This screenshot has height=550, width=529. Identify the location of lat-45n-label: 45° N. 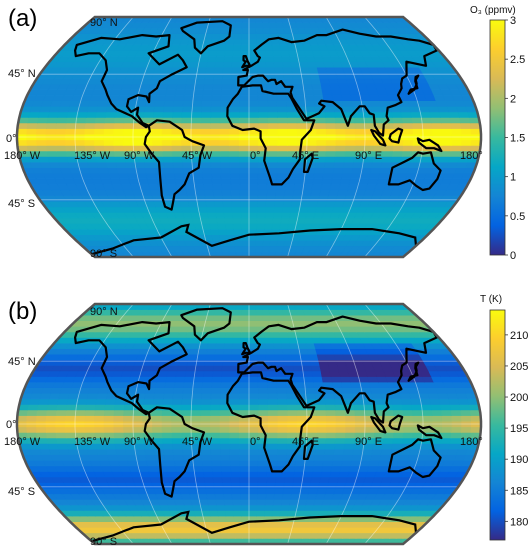
(22, 74).